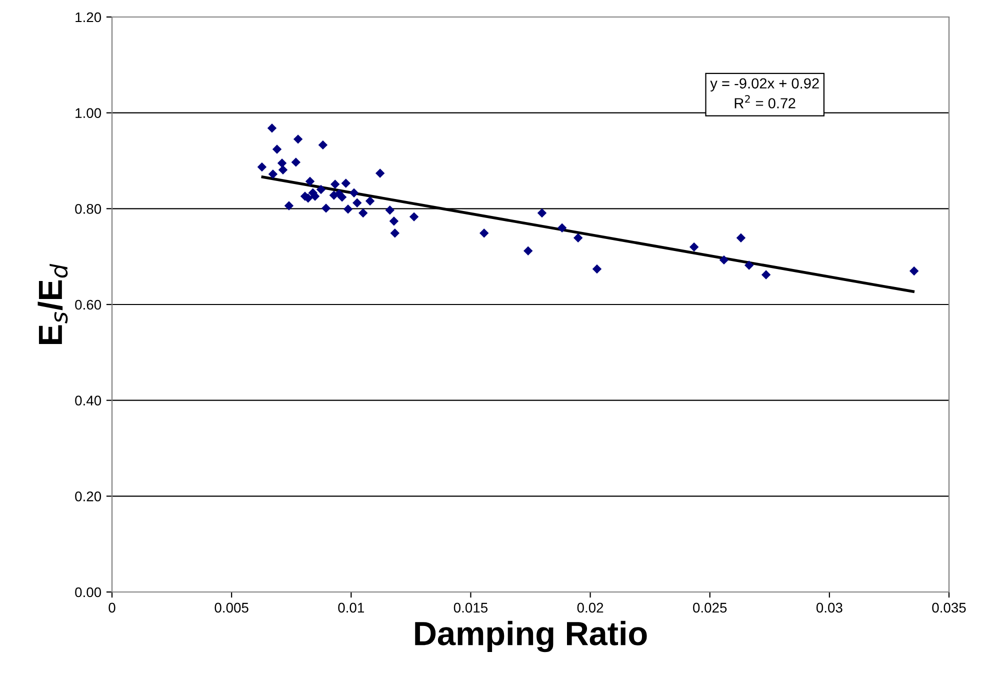  Describe the element at coordinates (765, 101) in the screenshot. I see `annotation: R$^{2}$ = 0.72` at that location.